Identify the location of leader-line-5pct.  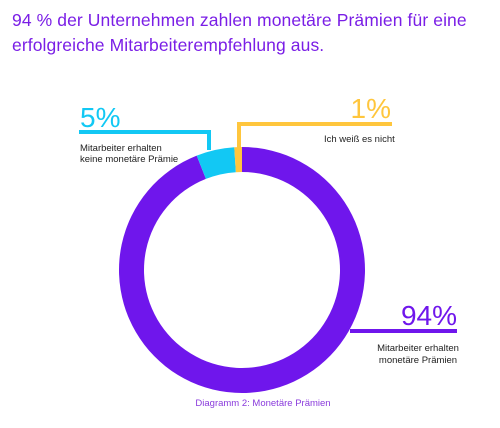
(145, 140).